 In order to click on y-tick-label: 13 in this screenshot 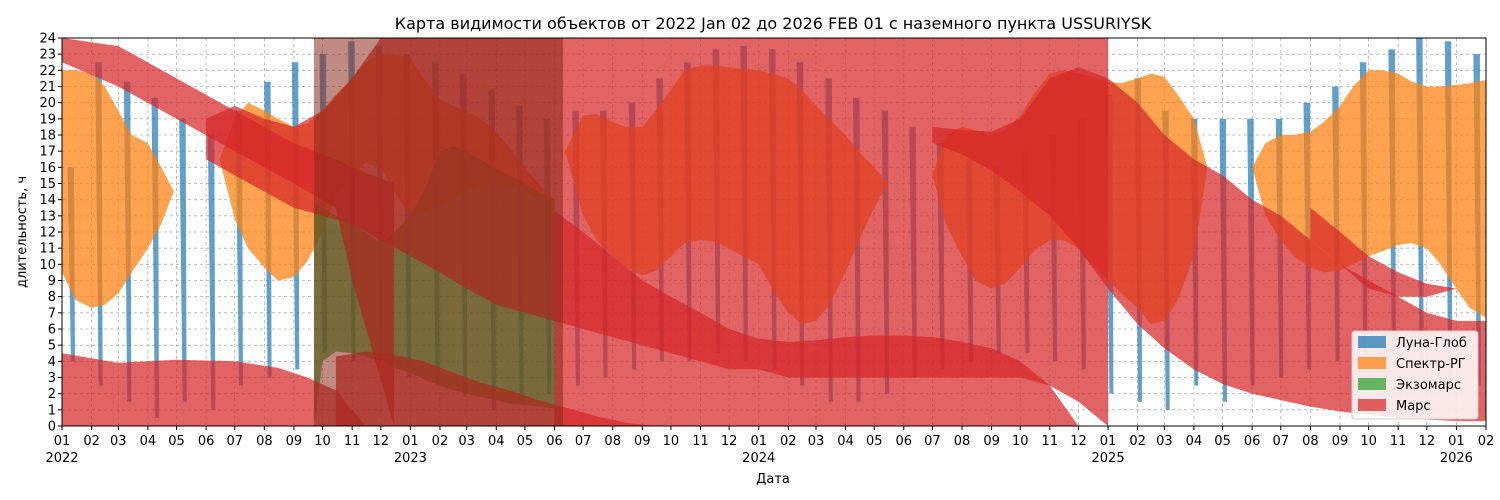, I will do `click(47, 216)`.